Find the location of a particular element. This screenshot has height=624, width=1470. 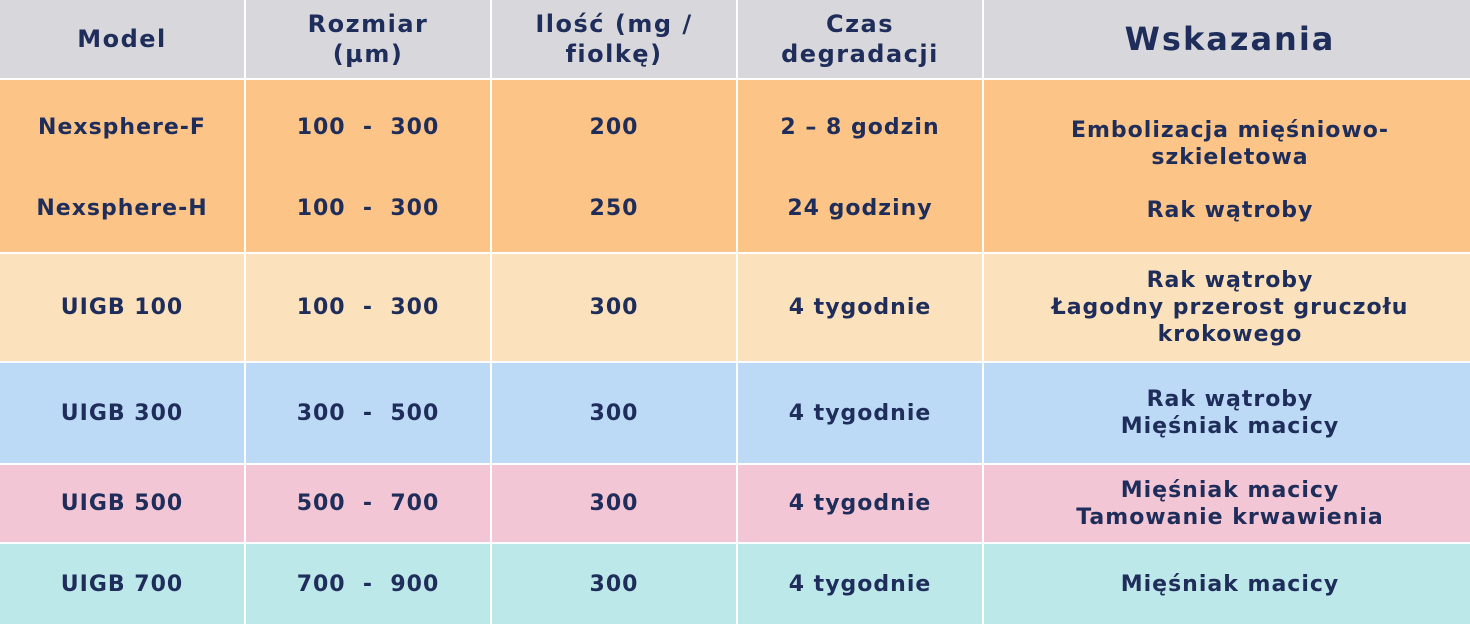

time-uigb-300: 4 tygodnie is located at coordinates (860, 413).